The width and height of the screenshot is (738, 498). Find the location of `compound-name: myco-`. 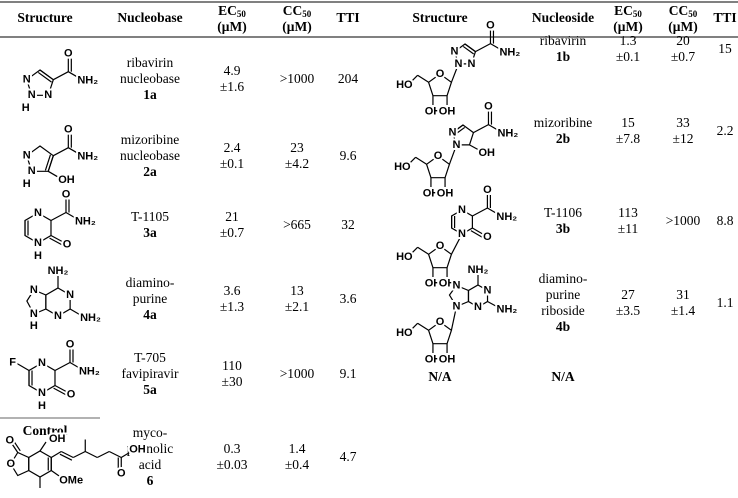

compound-name: myco- is located at coordinates (150, 432).